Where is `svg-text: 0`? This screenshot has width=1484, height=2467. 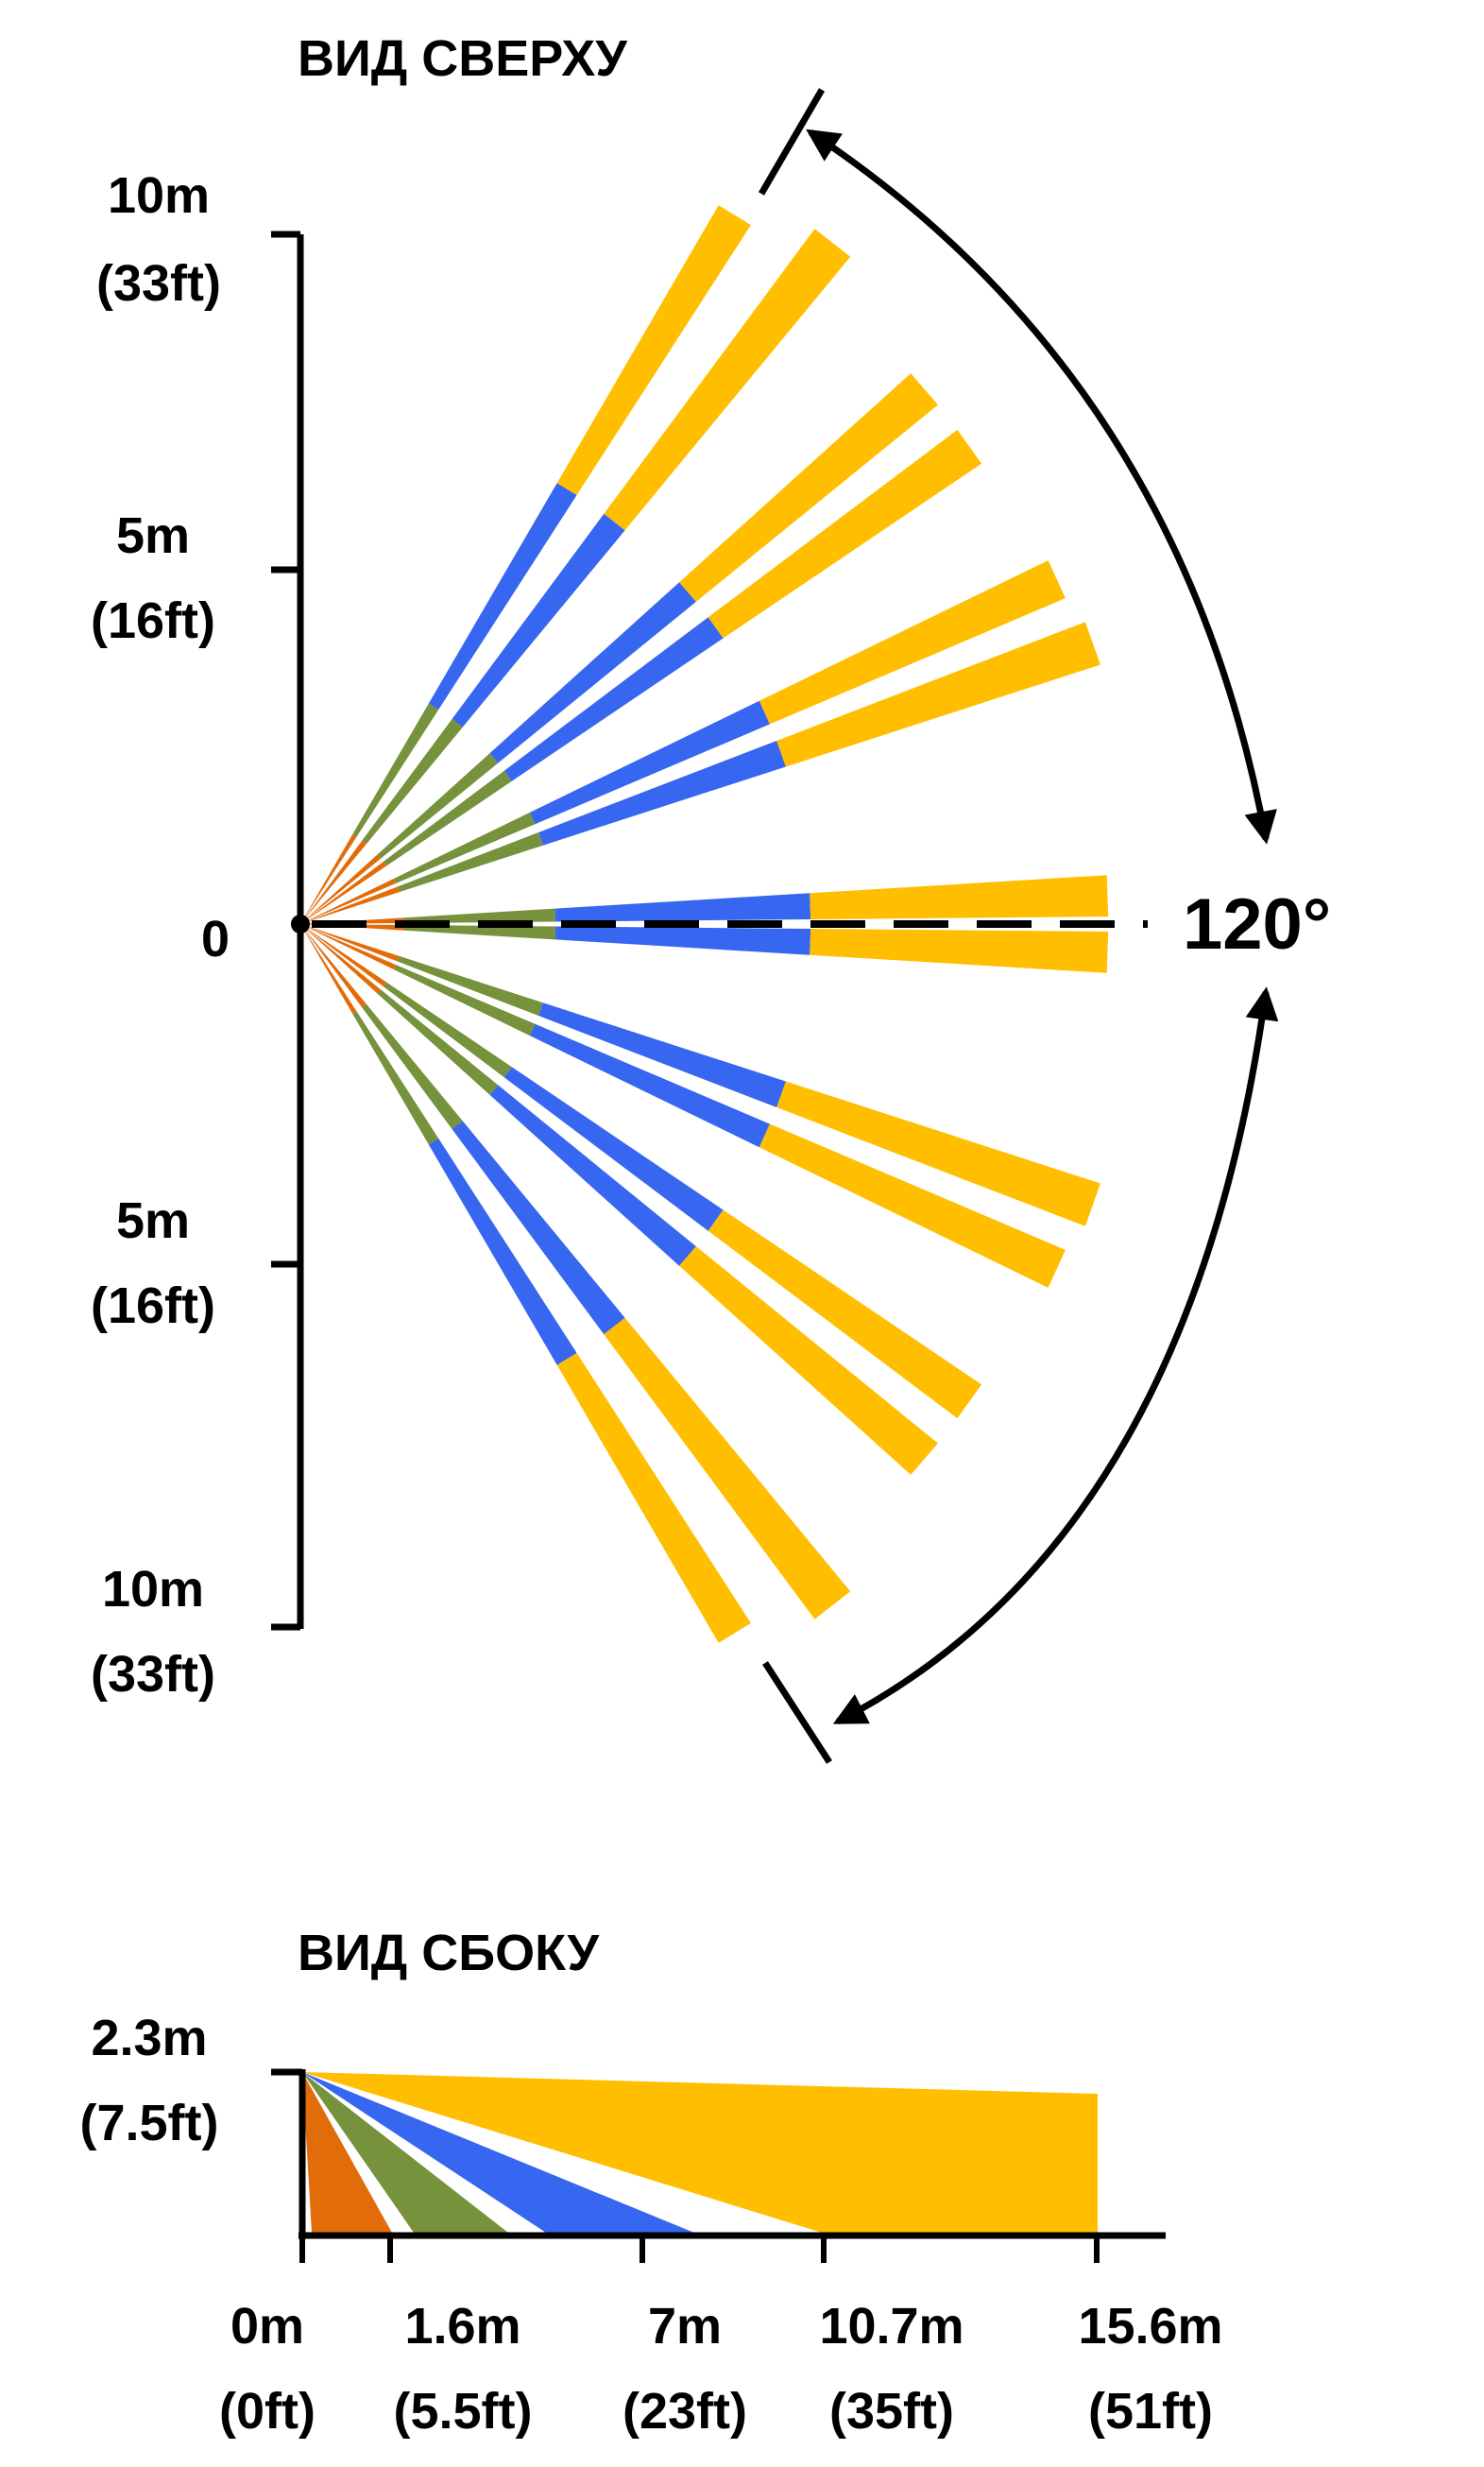
svg-text: 0 is located at coordinates (215, 939).